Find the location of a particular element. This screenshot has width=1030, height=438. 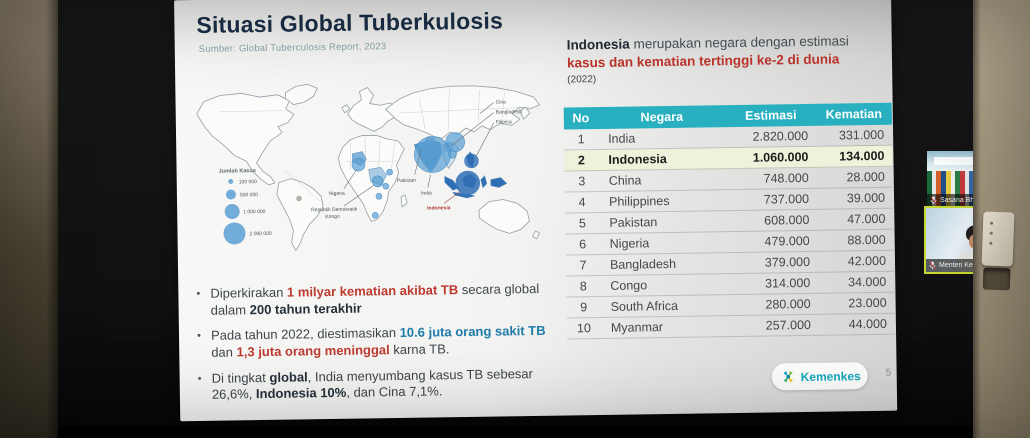

legend-item-3: 2 000 000 is located at coordinates (260, 234).